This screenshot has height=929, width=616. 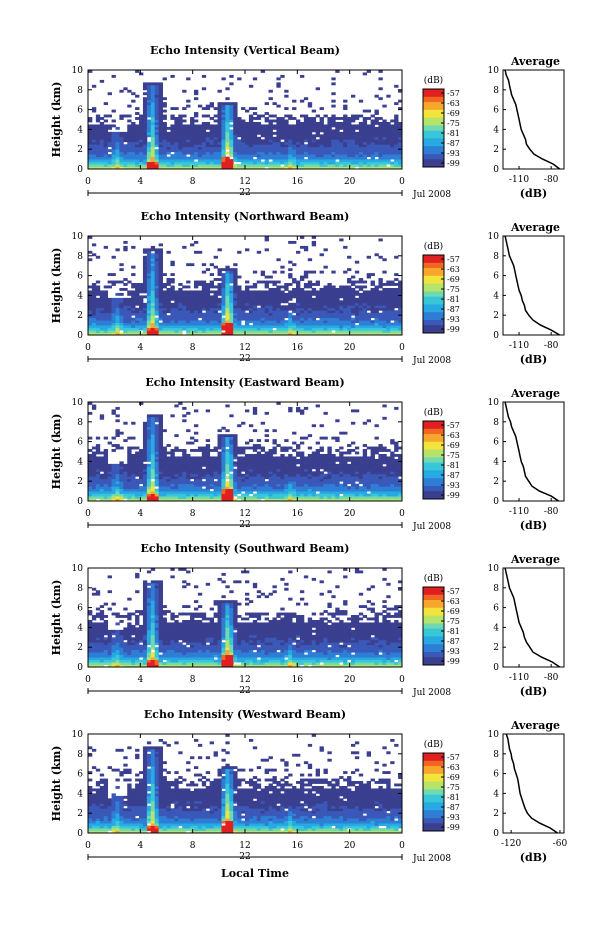 What do you see at coordinates (433, 246) in the screenshot?
I see `colorbar-unit: (dB)` at bounding box center [433, 246].